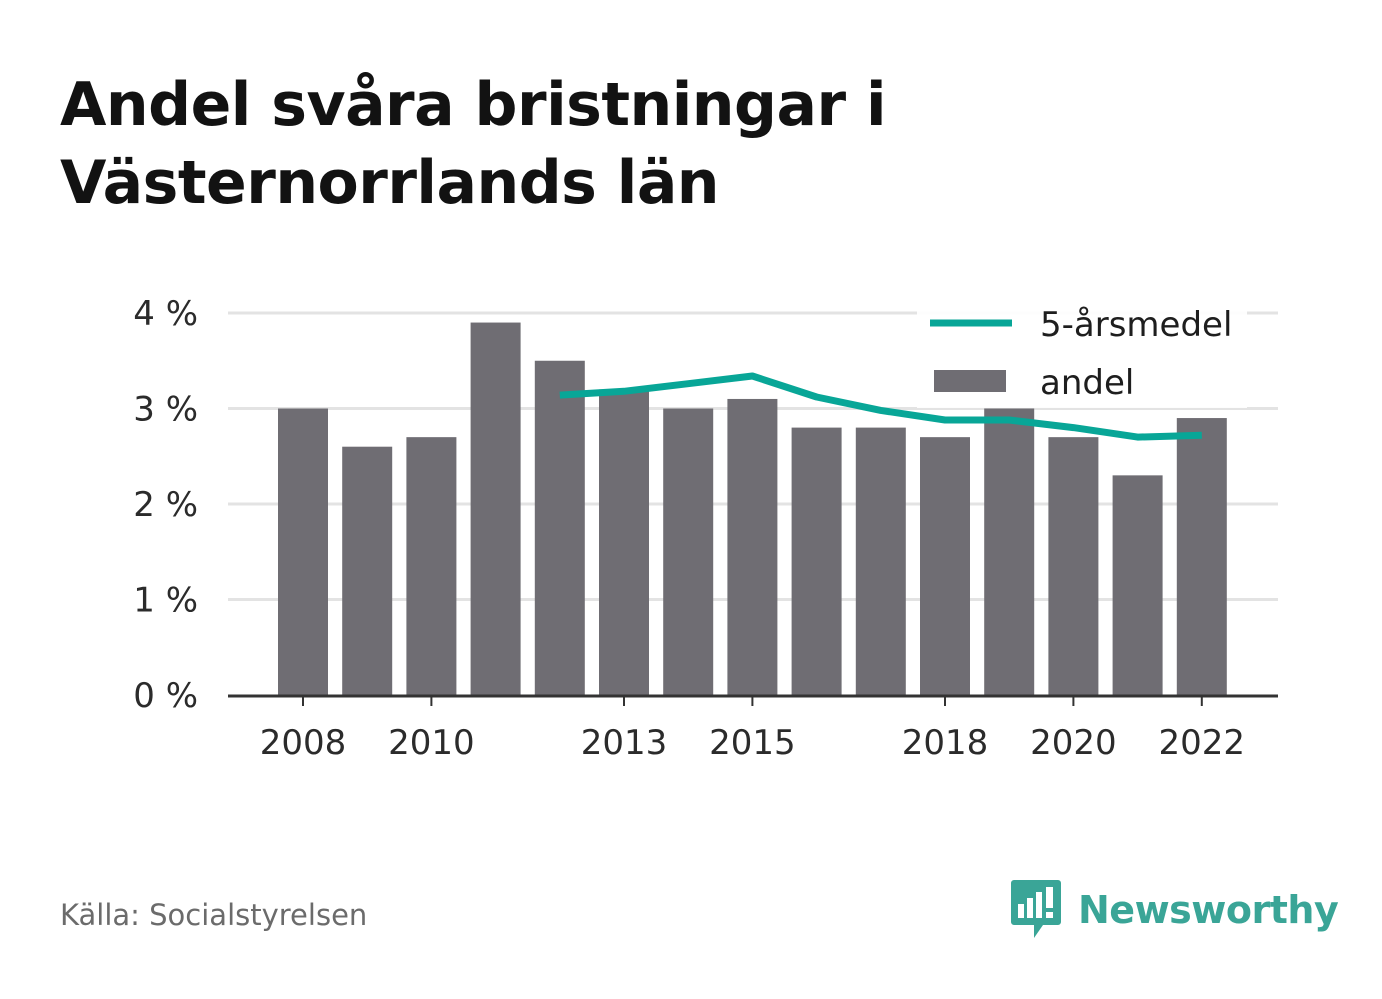 Image resolution: width=1382 pixels, height=999 pixels. What do you see at coordinates (880, 561) in the screenshot?
I see `bar-2017` at bounding box center [880, 561].